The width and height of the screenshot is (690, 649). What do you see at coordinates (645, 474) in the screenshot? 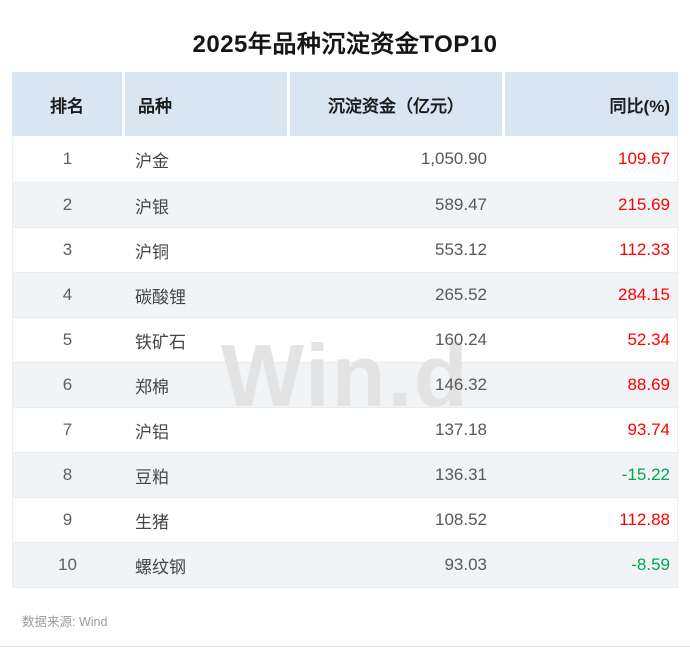
I see `cell-yoy: -15.22` at bounding box center [645, 474].